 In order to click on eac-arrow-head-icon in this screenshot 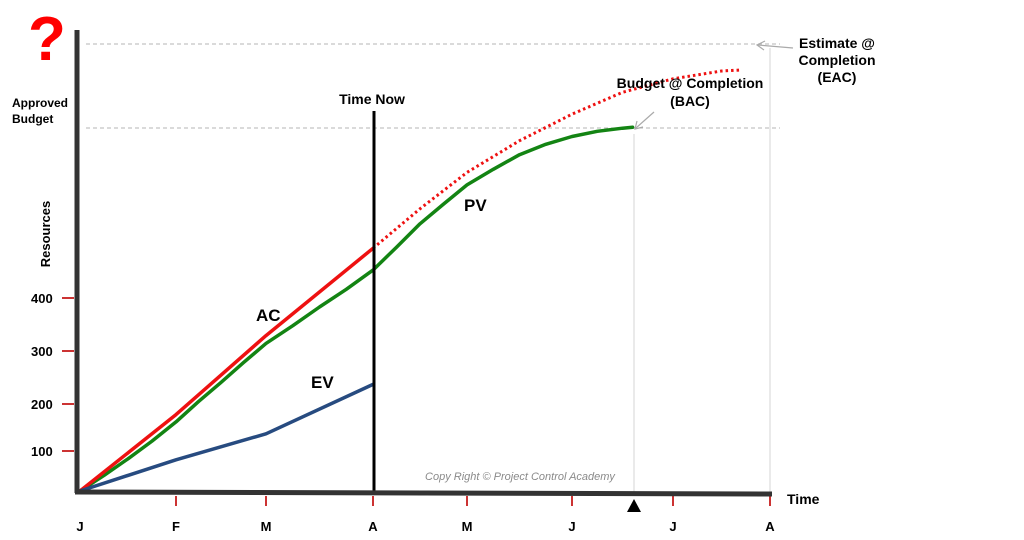, I will do `click(760, 45)`.